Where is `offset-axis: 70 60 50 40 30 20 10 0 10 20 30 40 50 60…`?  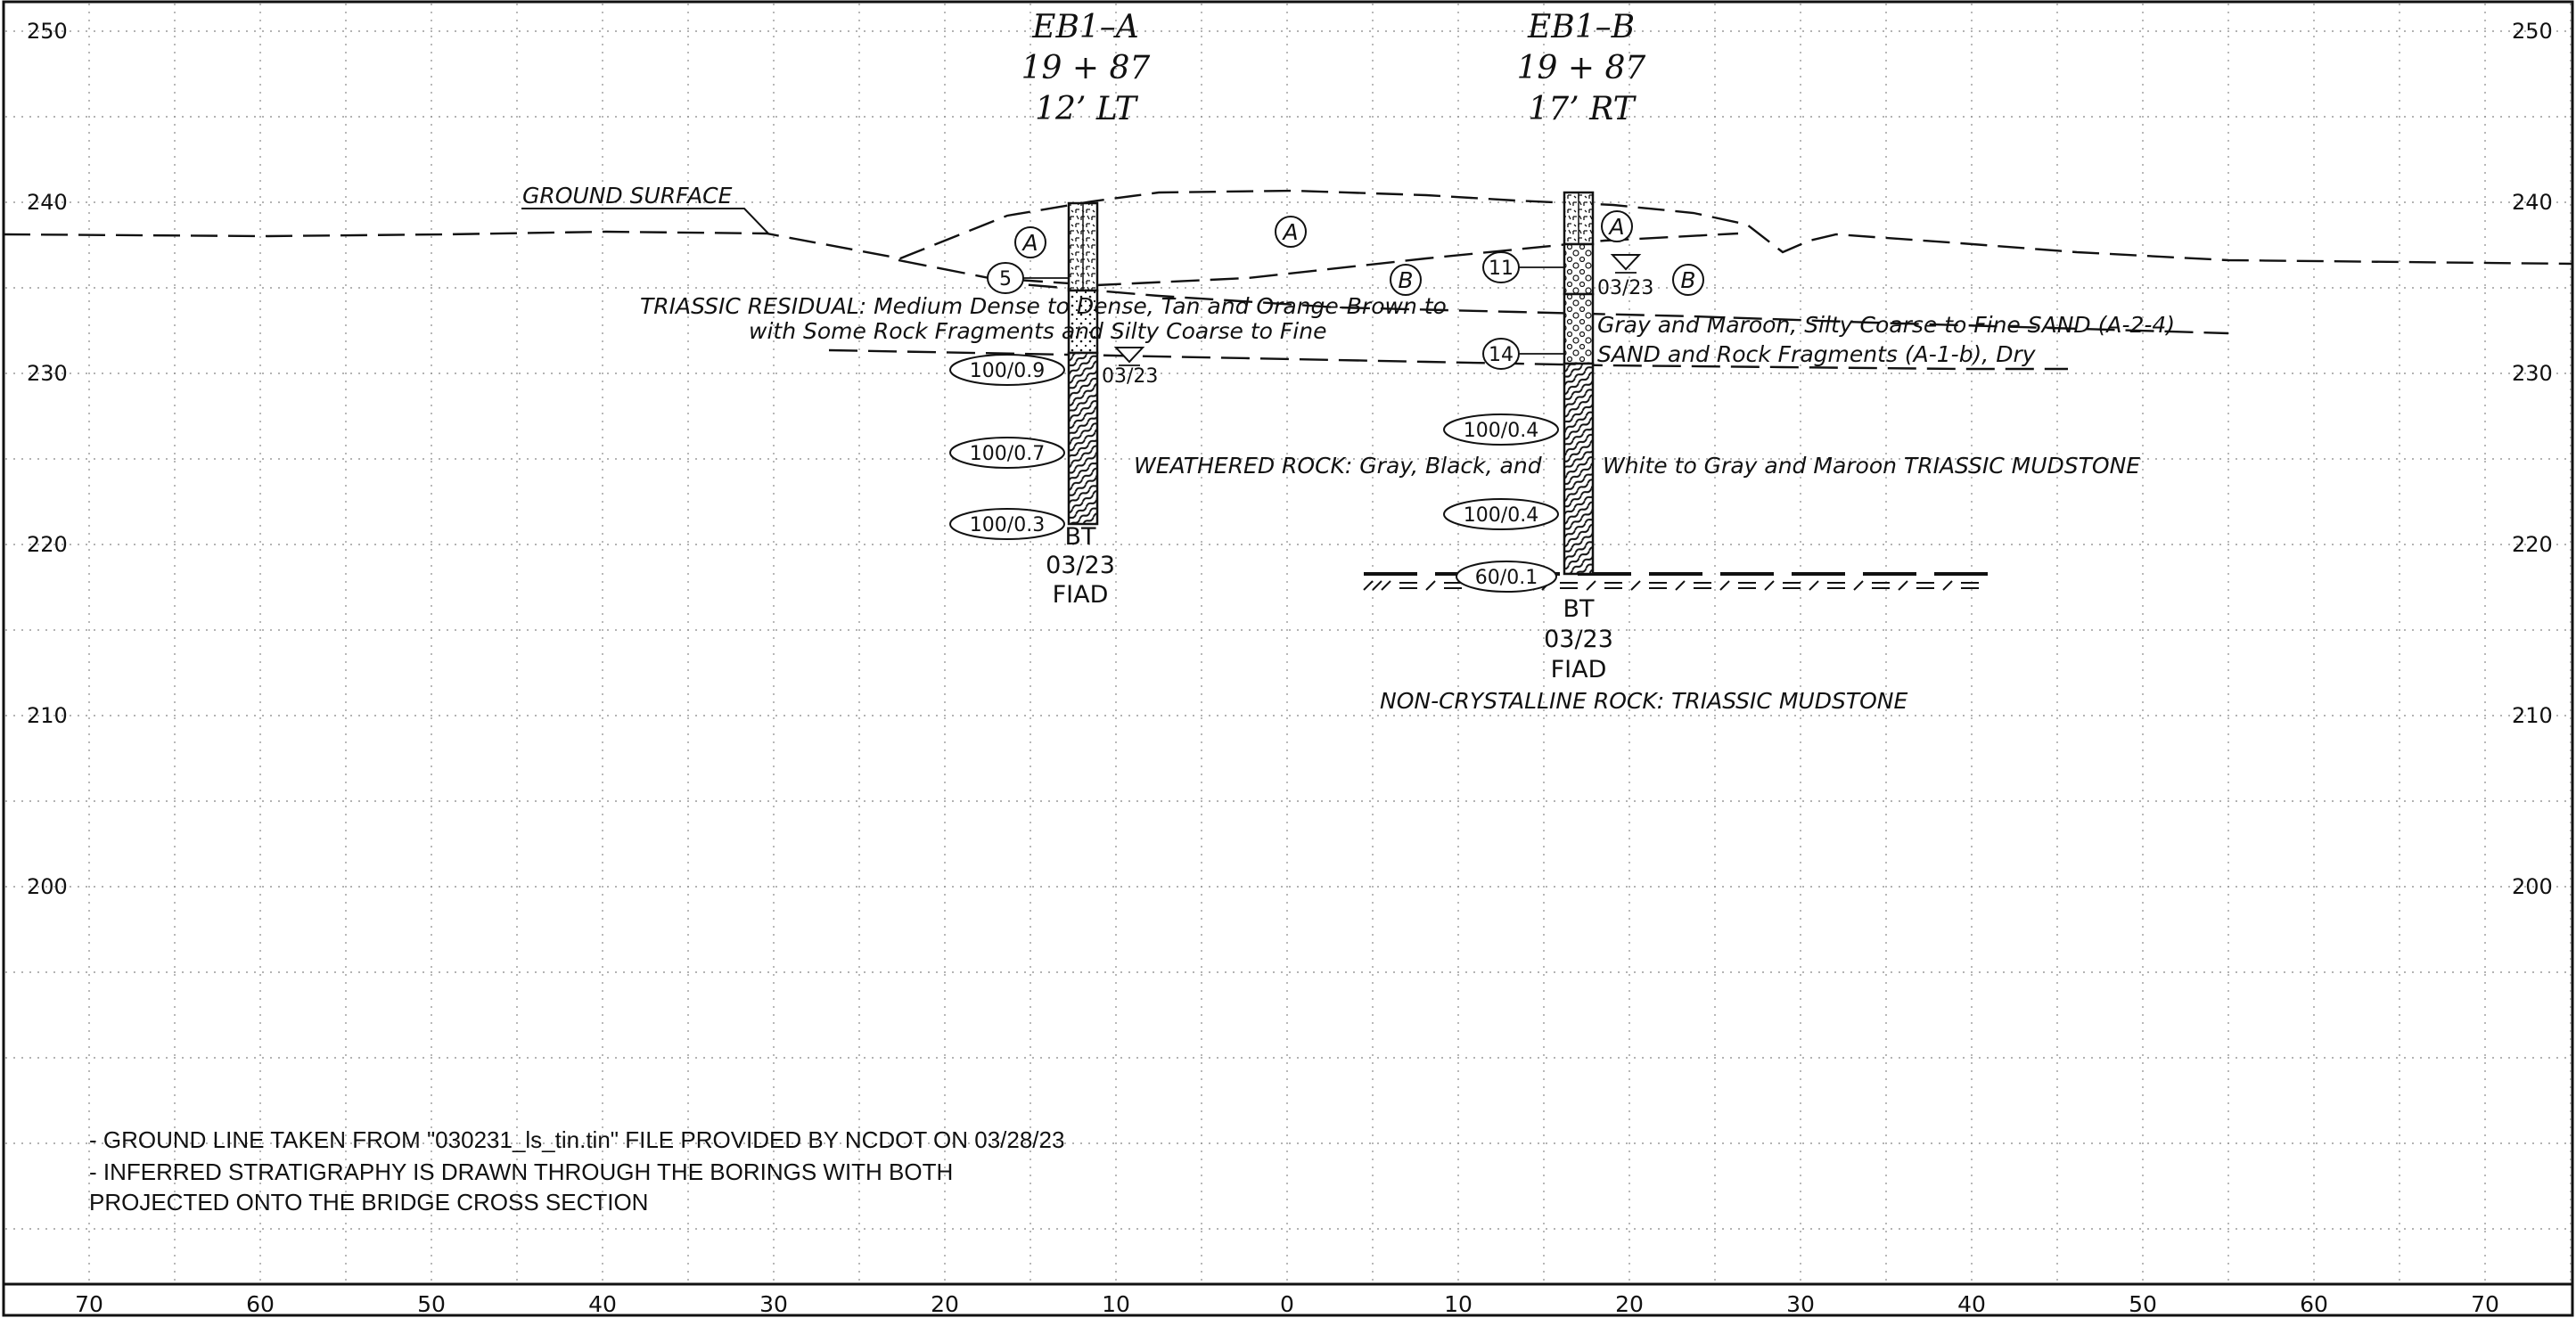
offset-axis: 70 60 50 40 30 20 10 0 10 20 30 40 50 60… is located at coordinates (1287, 1304).